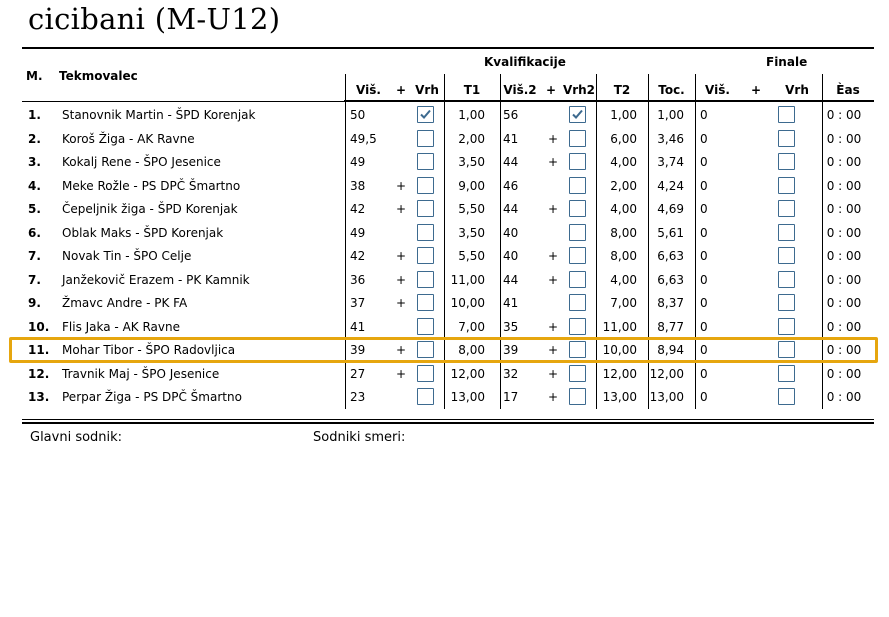  Describe the element at coordinates (127, 256) in the screenshot. I see `competitor-name: Novak Tin - ŠPO Celje` at that location.